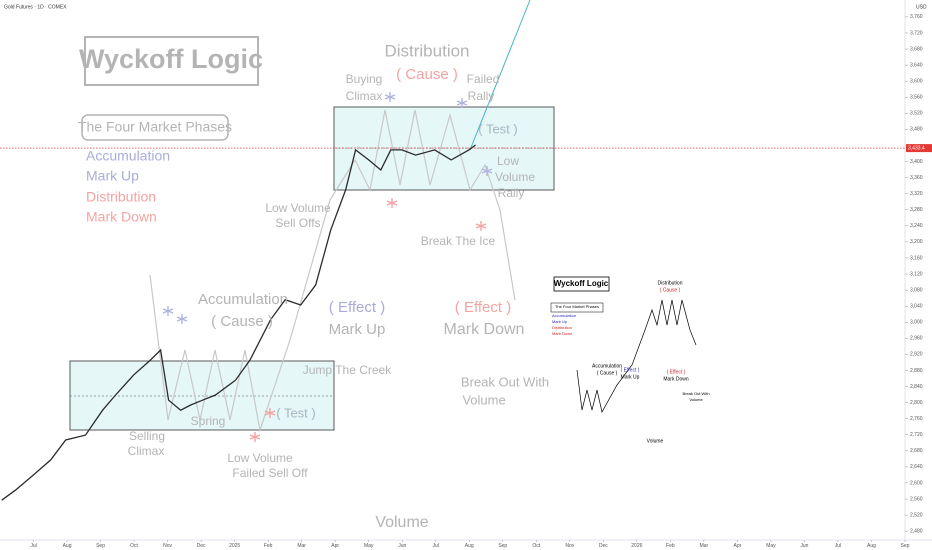 This screenshot has width=932, height=550. What do you see at coordinates (655, 441) in the screenshot?
I see `inset-label: Volume` at bounding box center [655, 441].